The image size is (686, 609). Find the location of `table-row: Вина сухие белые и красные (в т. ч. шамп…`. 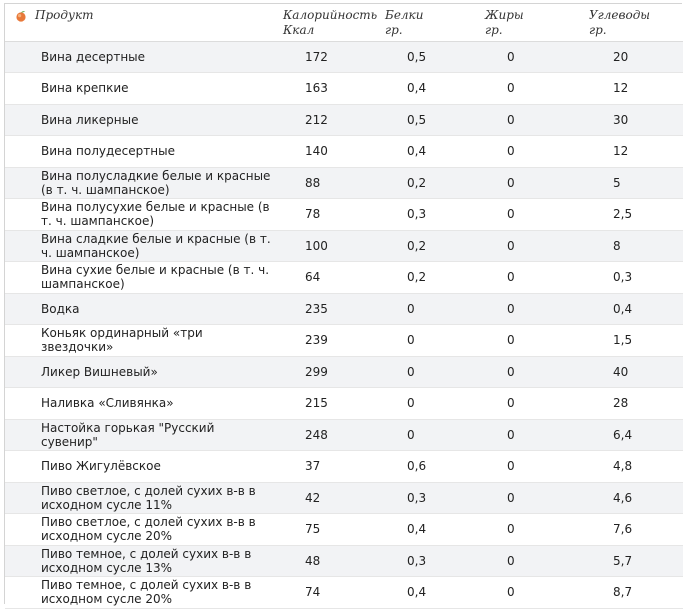

table-row: Вина сухие белые и красные (в т. ч. шамп… is located at coordinates (344, 277).